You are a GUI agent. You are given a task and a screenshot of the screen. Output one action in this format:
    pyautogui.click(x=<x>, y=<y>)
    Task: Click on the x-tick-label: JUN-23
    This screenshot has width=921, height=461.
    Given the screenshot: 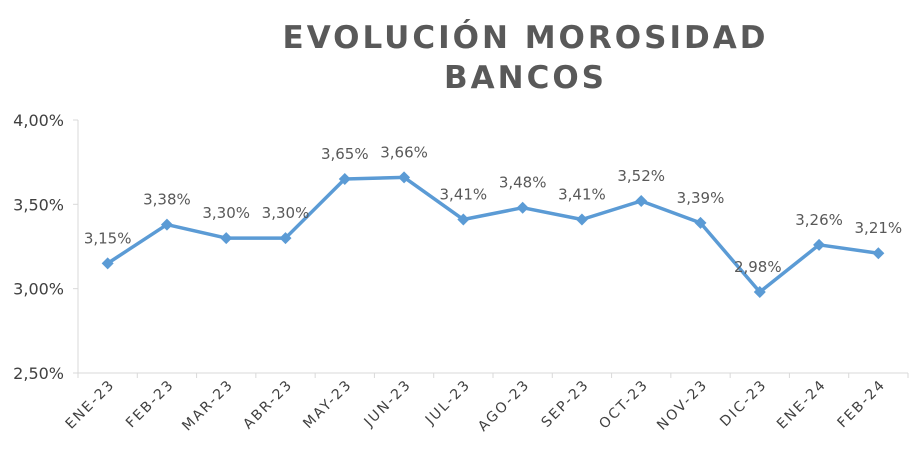 What is the action you would take?
    pyautogui.click(x=388, y=404)
    